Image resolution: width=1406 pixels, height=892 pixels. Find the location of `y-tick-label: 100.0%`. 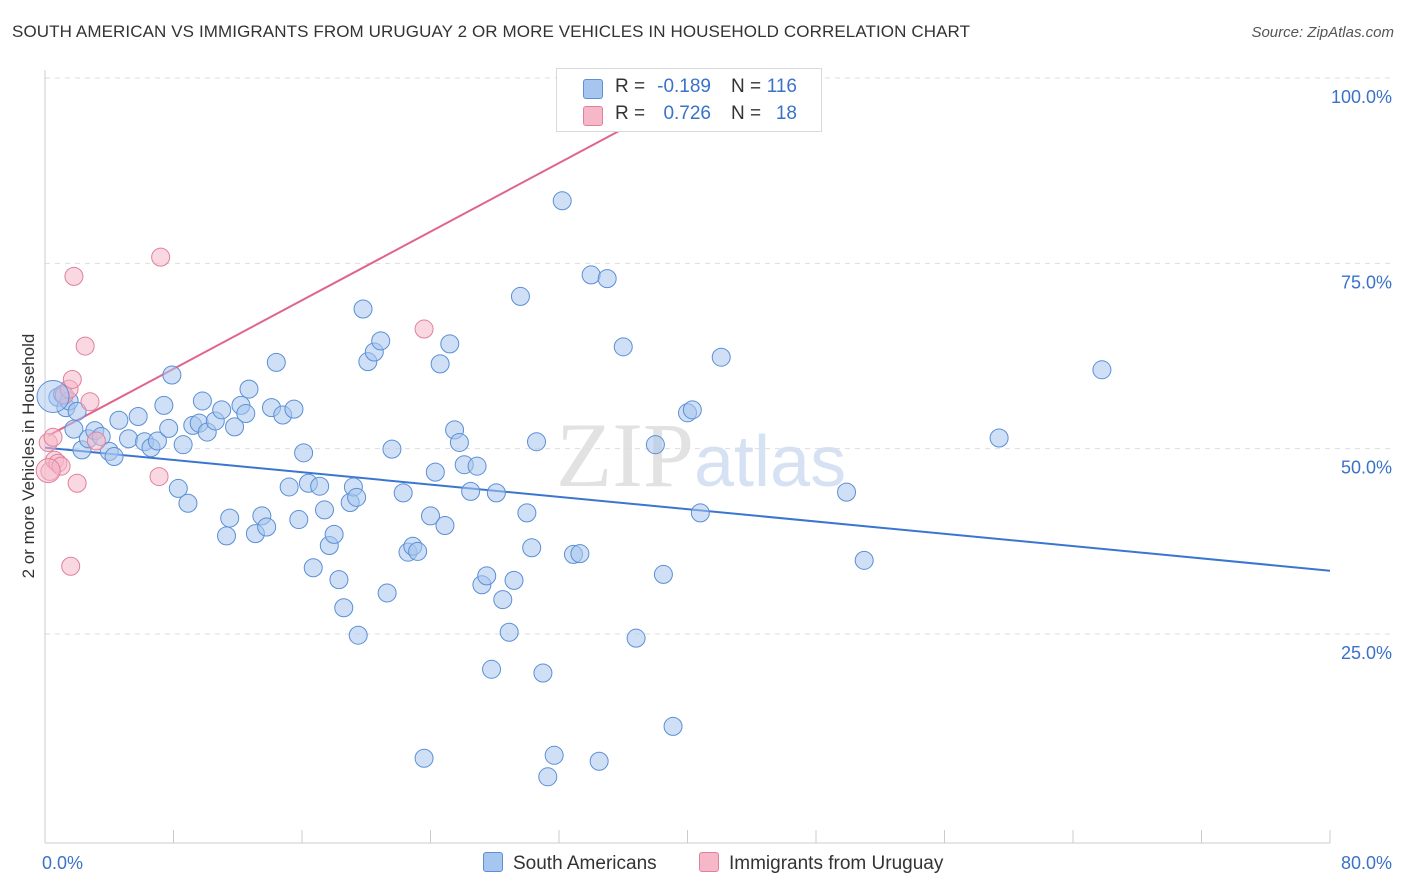

y-tick-label: 100.0% is located at coordinates (1361, 97).